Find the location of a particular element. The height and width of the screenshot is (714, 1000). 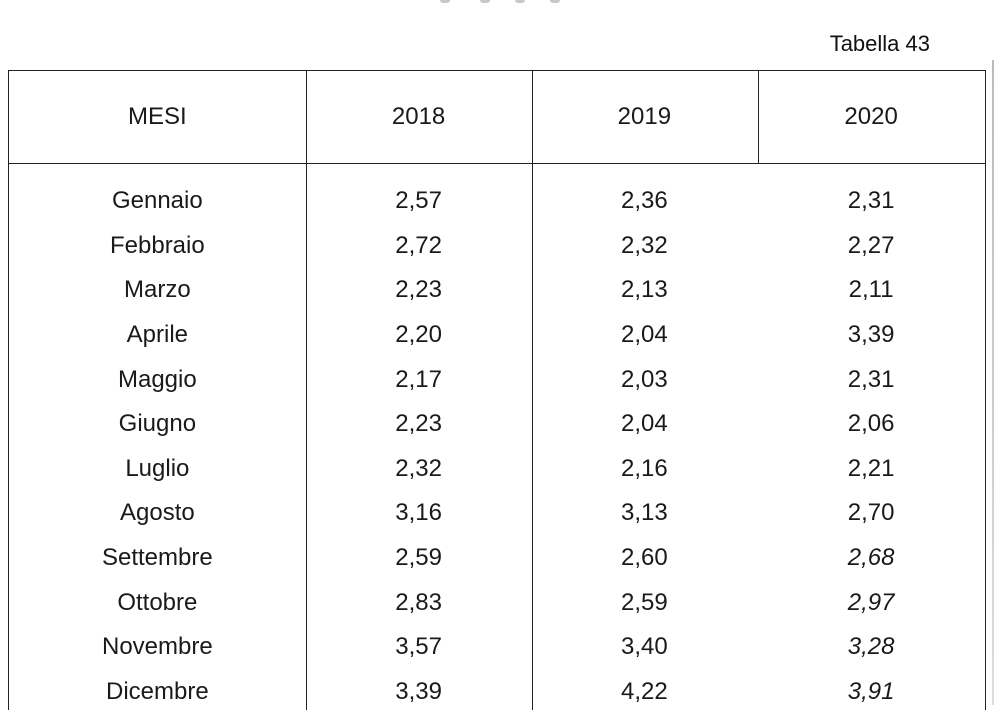

value-2020-cell: 3,39 is located at coordinates (871, 335).